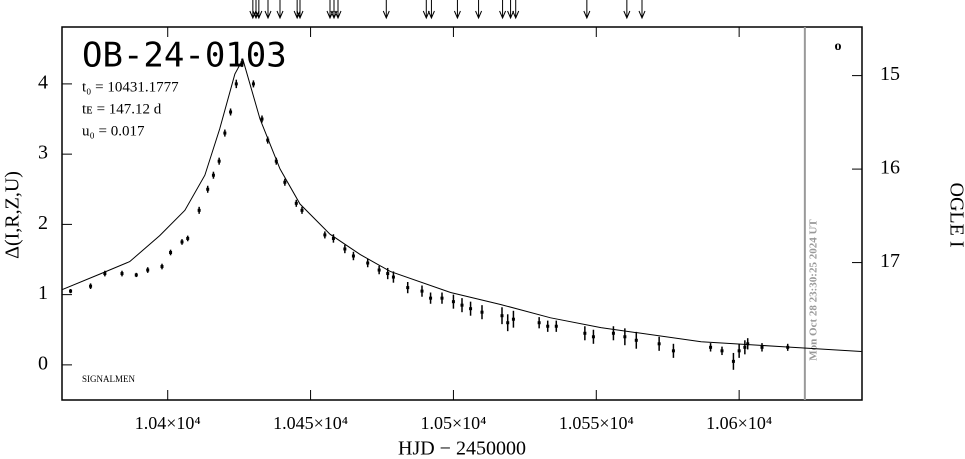 The image size is (965, 459). I want to click on parameter: u₀ = 0.017, so click(113, 131).